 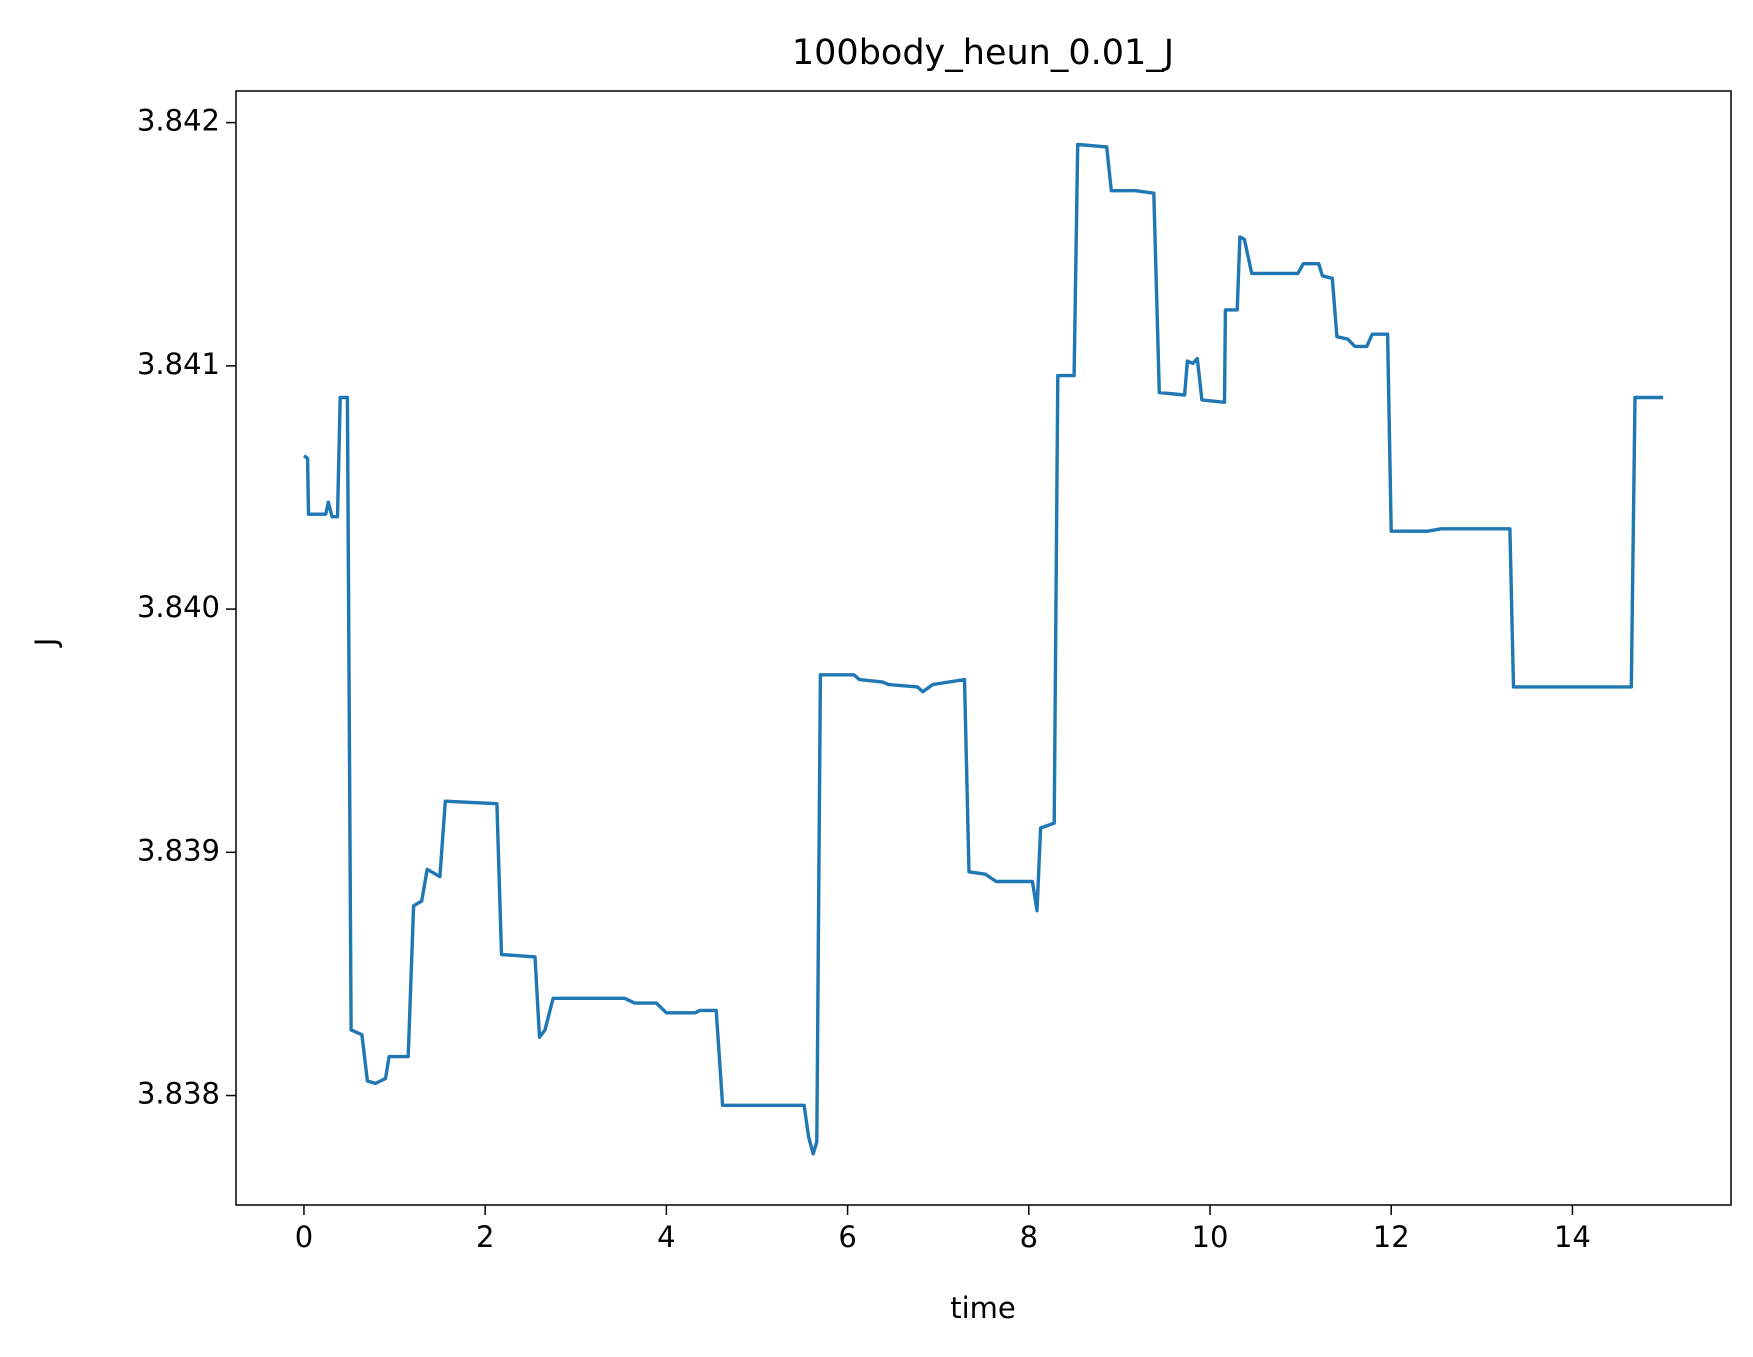 I want to click on y-tick-label: 3.841, so click(x=178, y=364).